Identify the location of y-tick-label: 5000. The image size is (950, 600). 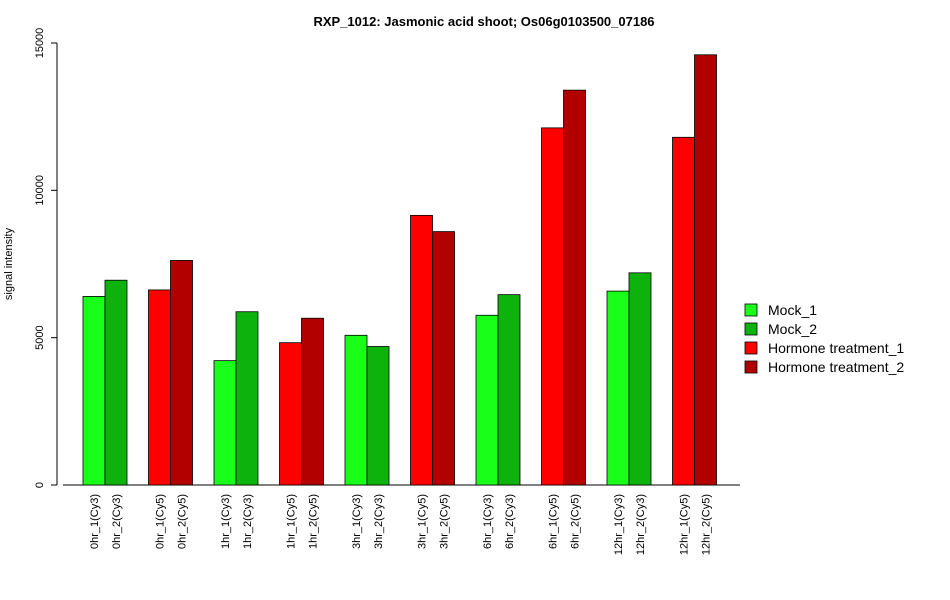
(40, 337).